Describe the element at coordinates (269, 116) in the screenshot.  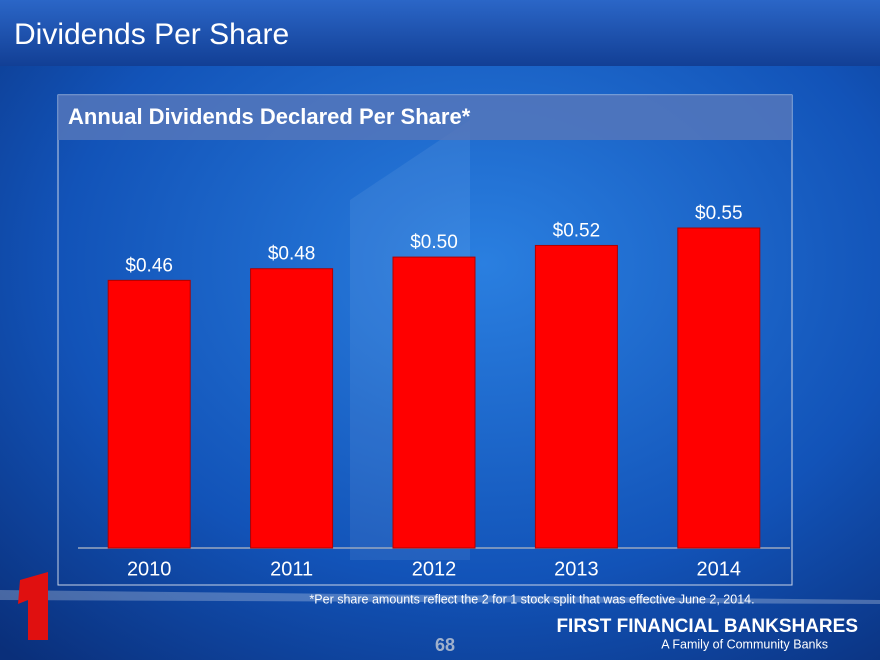
I see `chart-title: Annual Dividends Declared Per Share*` at that location.